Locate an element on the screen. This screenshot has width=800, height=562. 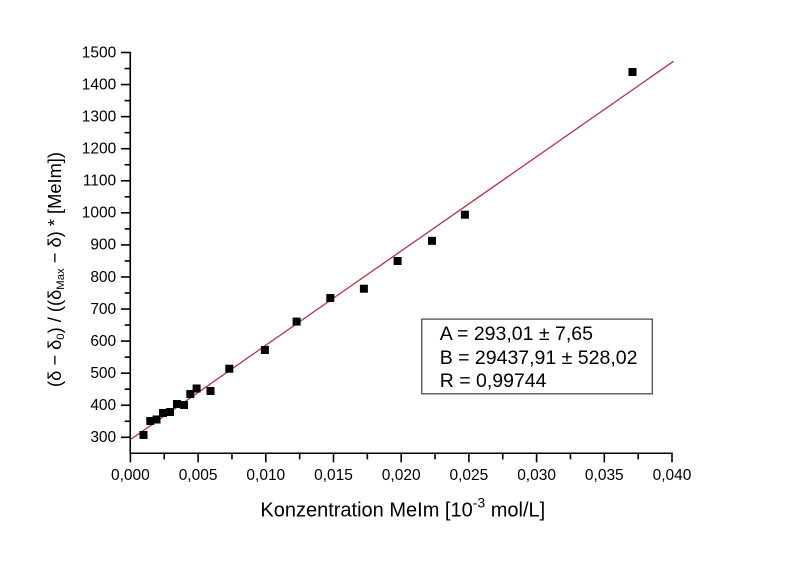
svg-text: 1400 is located at coordinates (99, 84).